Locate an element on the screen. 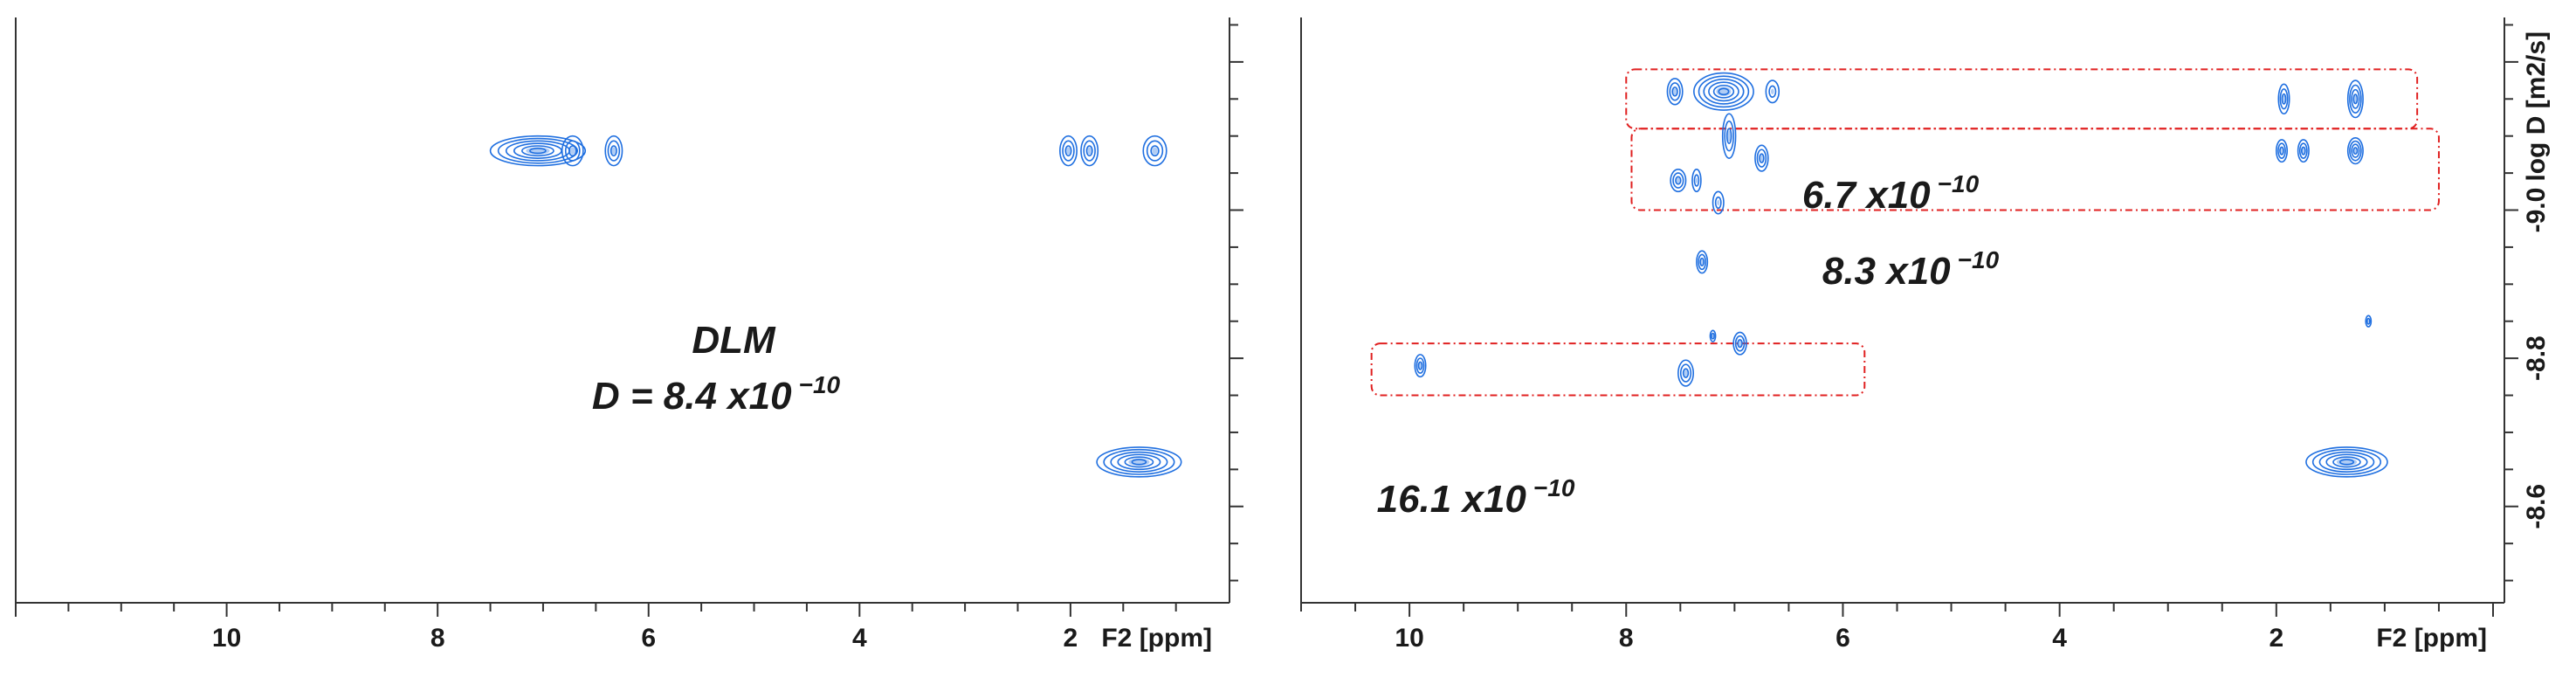 This screenshot has height=691, width=2576. x-tick-label: 6 is located at coordinates (1843, 638).